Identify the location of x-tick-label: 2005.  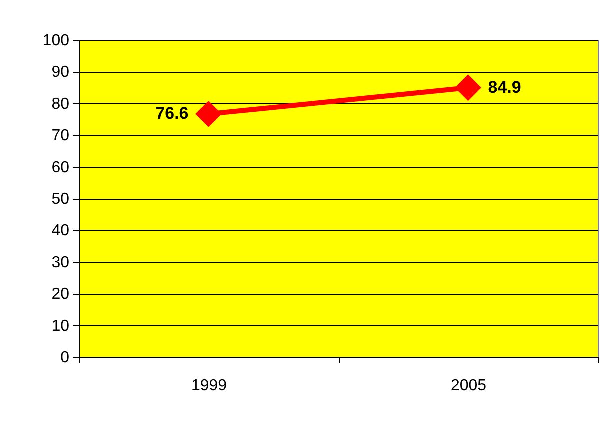
(468, 386).